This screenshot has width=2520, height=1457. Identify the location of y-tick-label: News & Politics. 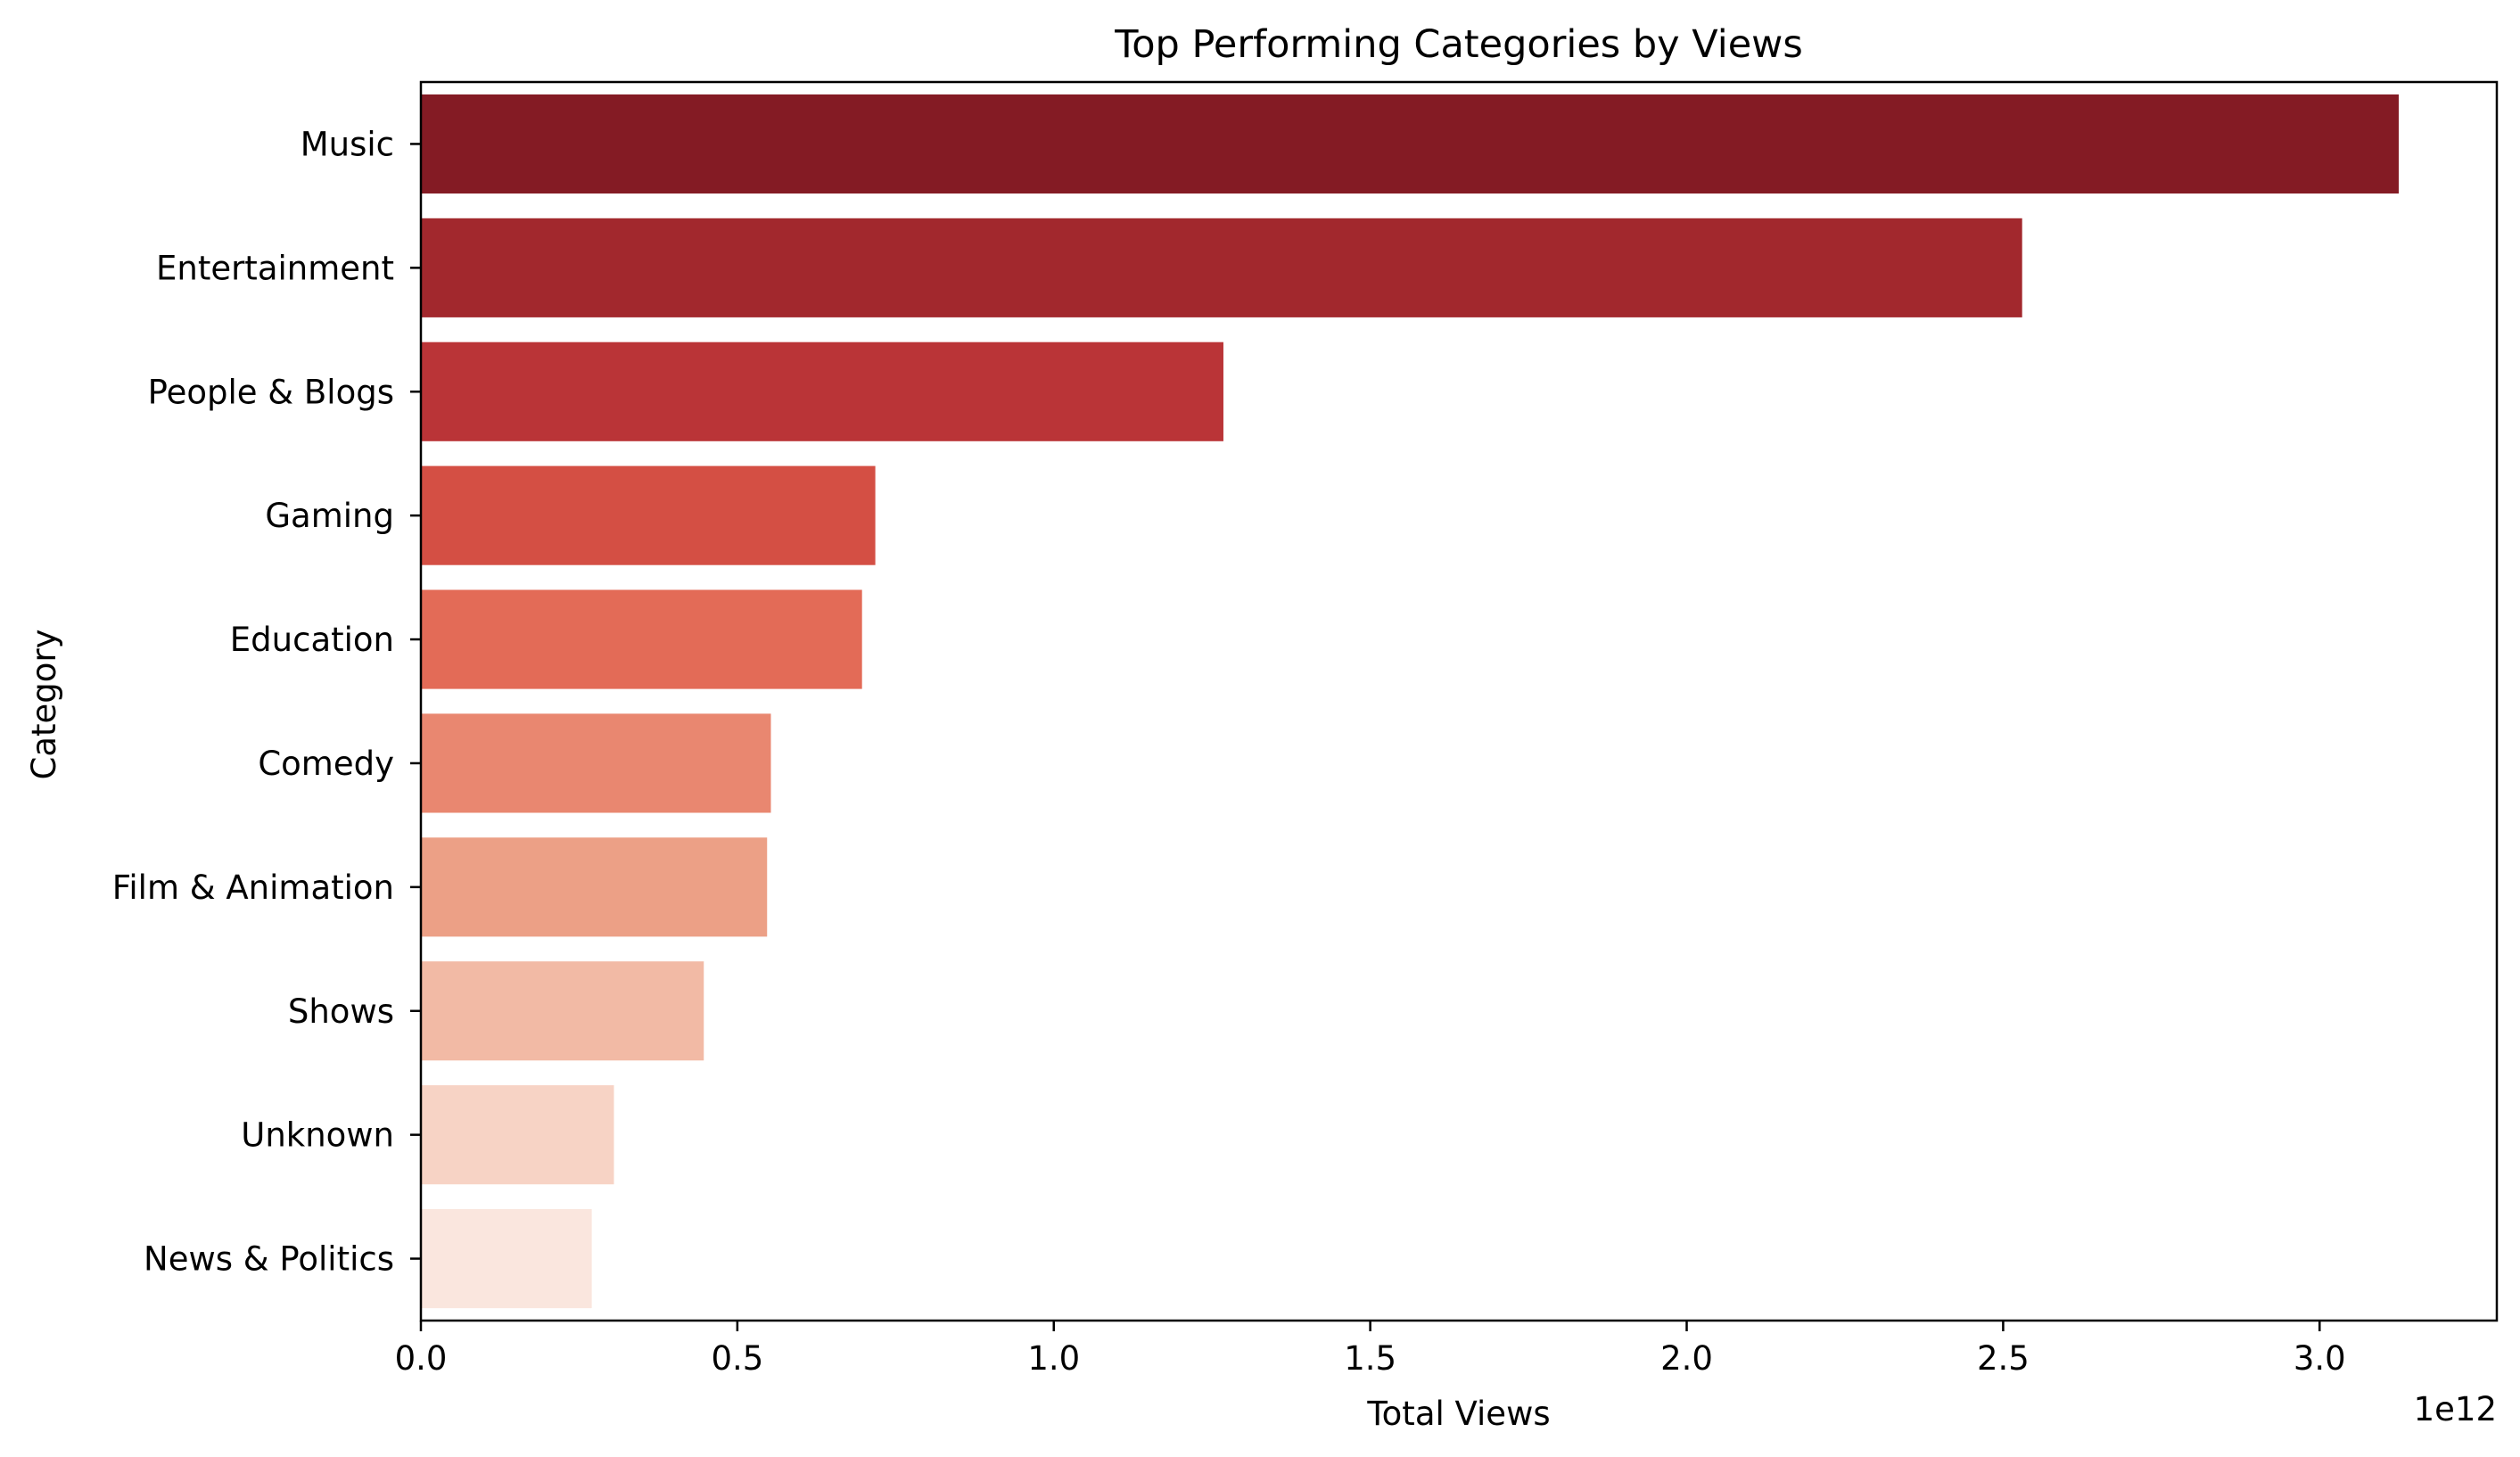
(269, 1259).